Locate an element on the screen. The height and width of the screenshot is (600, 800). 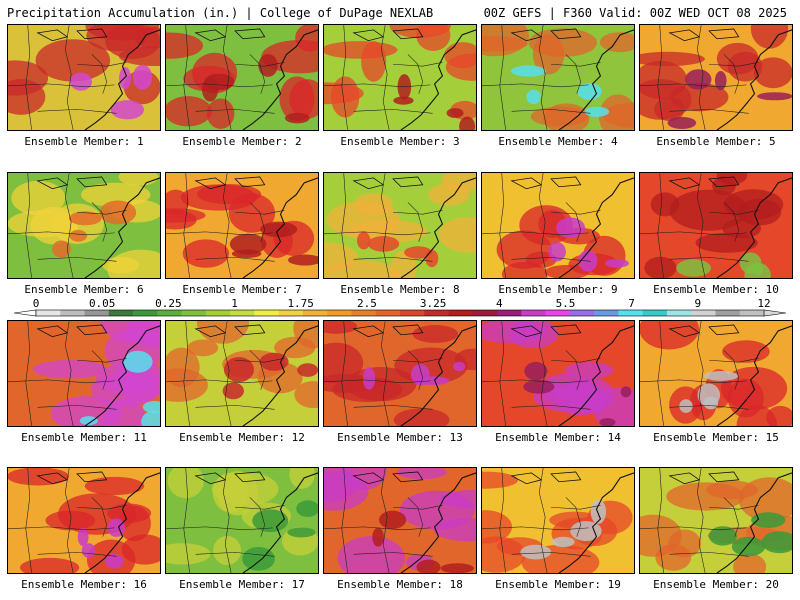
ensemble-member-label: Ensemble Member: 6 is located at coordinates (84, 289).